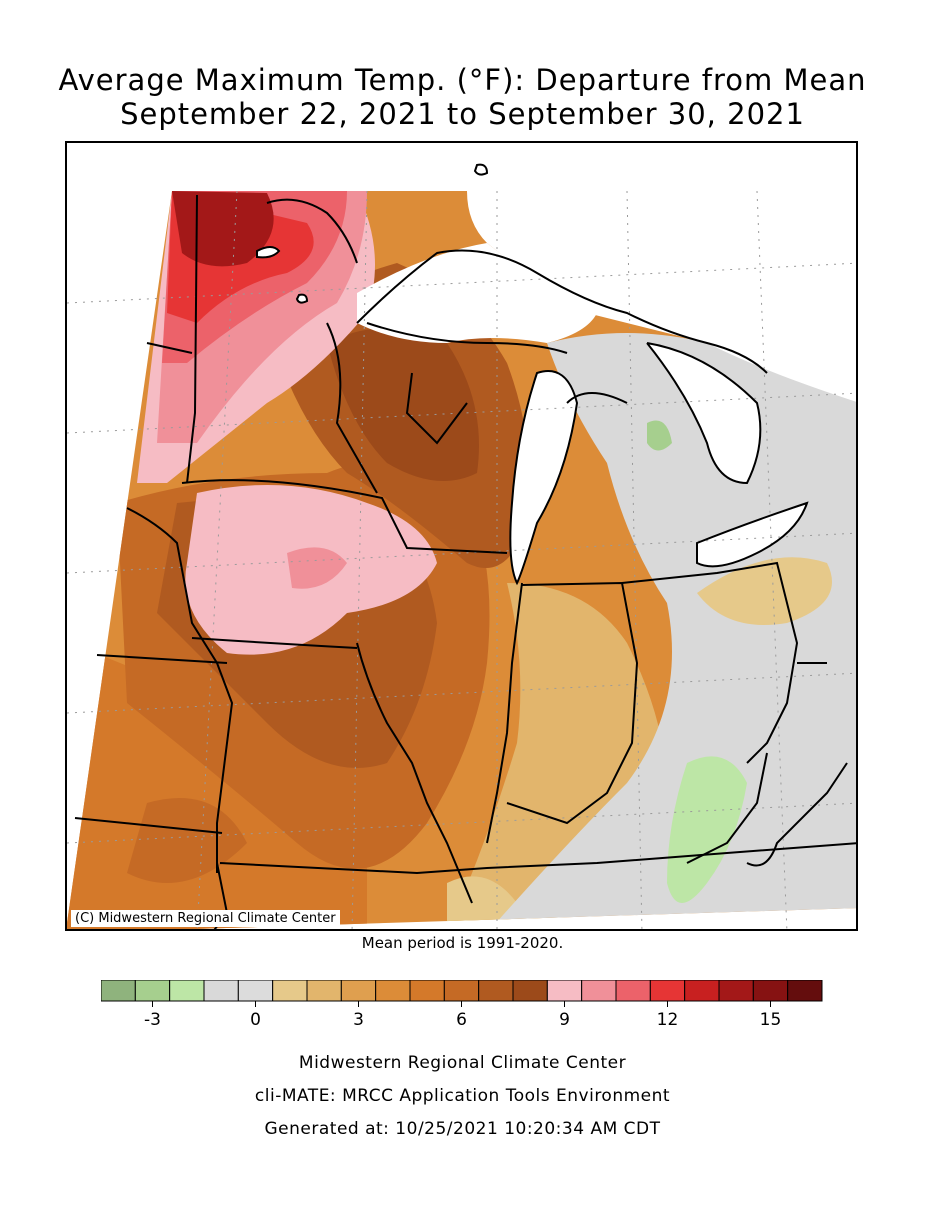 This screenshot has height=1220, width=950. What do you see at coordinates (205, 918) in the screenshot?
I see `copyright-label: (C) Midwestern Regional Climate Center` at bounding box center [205, 918].